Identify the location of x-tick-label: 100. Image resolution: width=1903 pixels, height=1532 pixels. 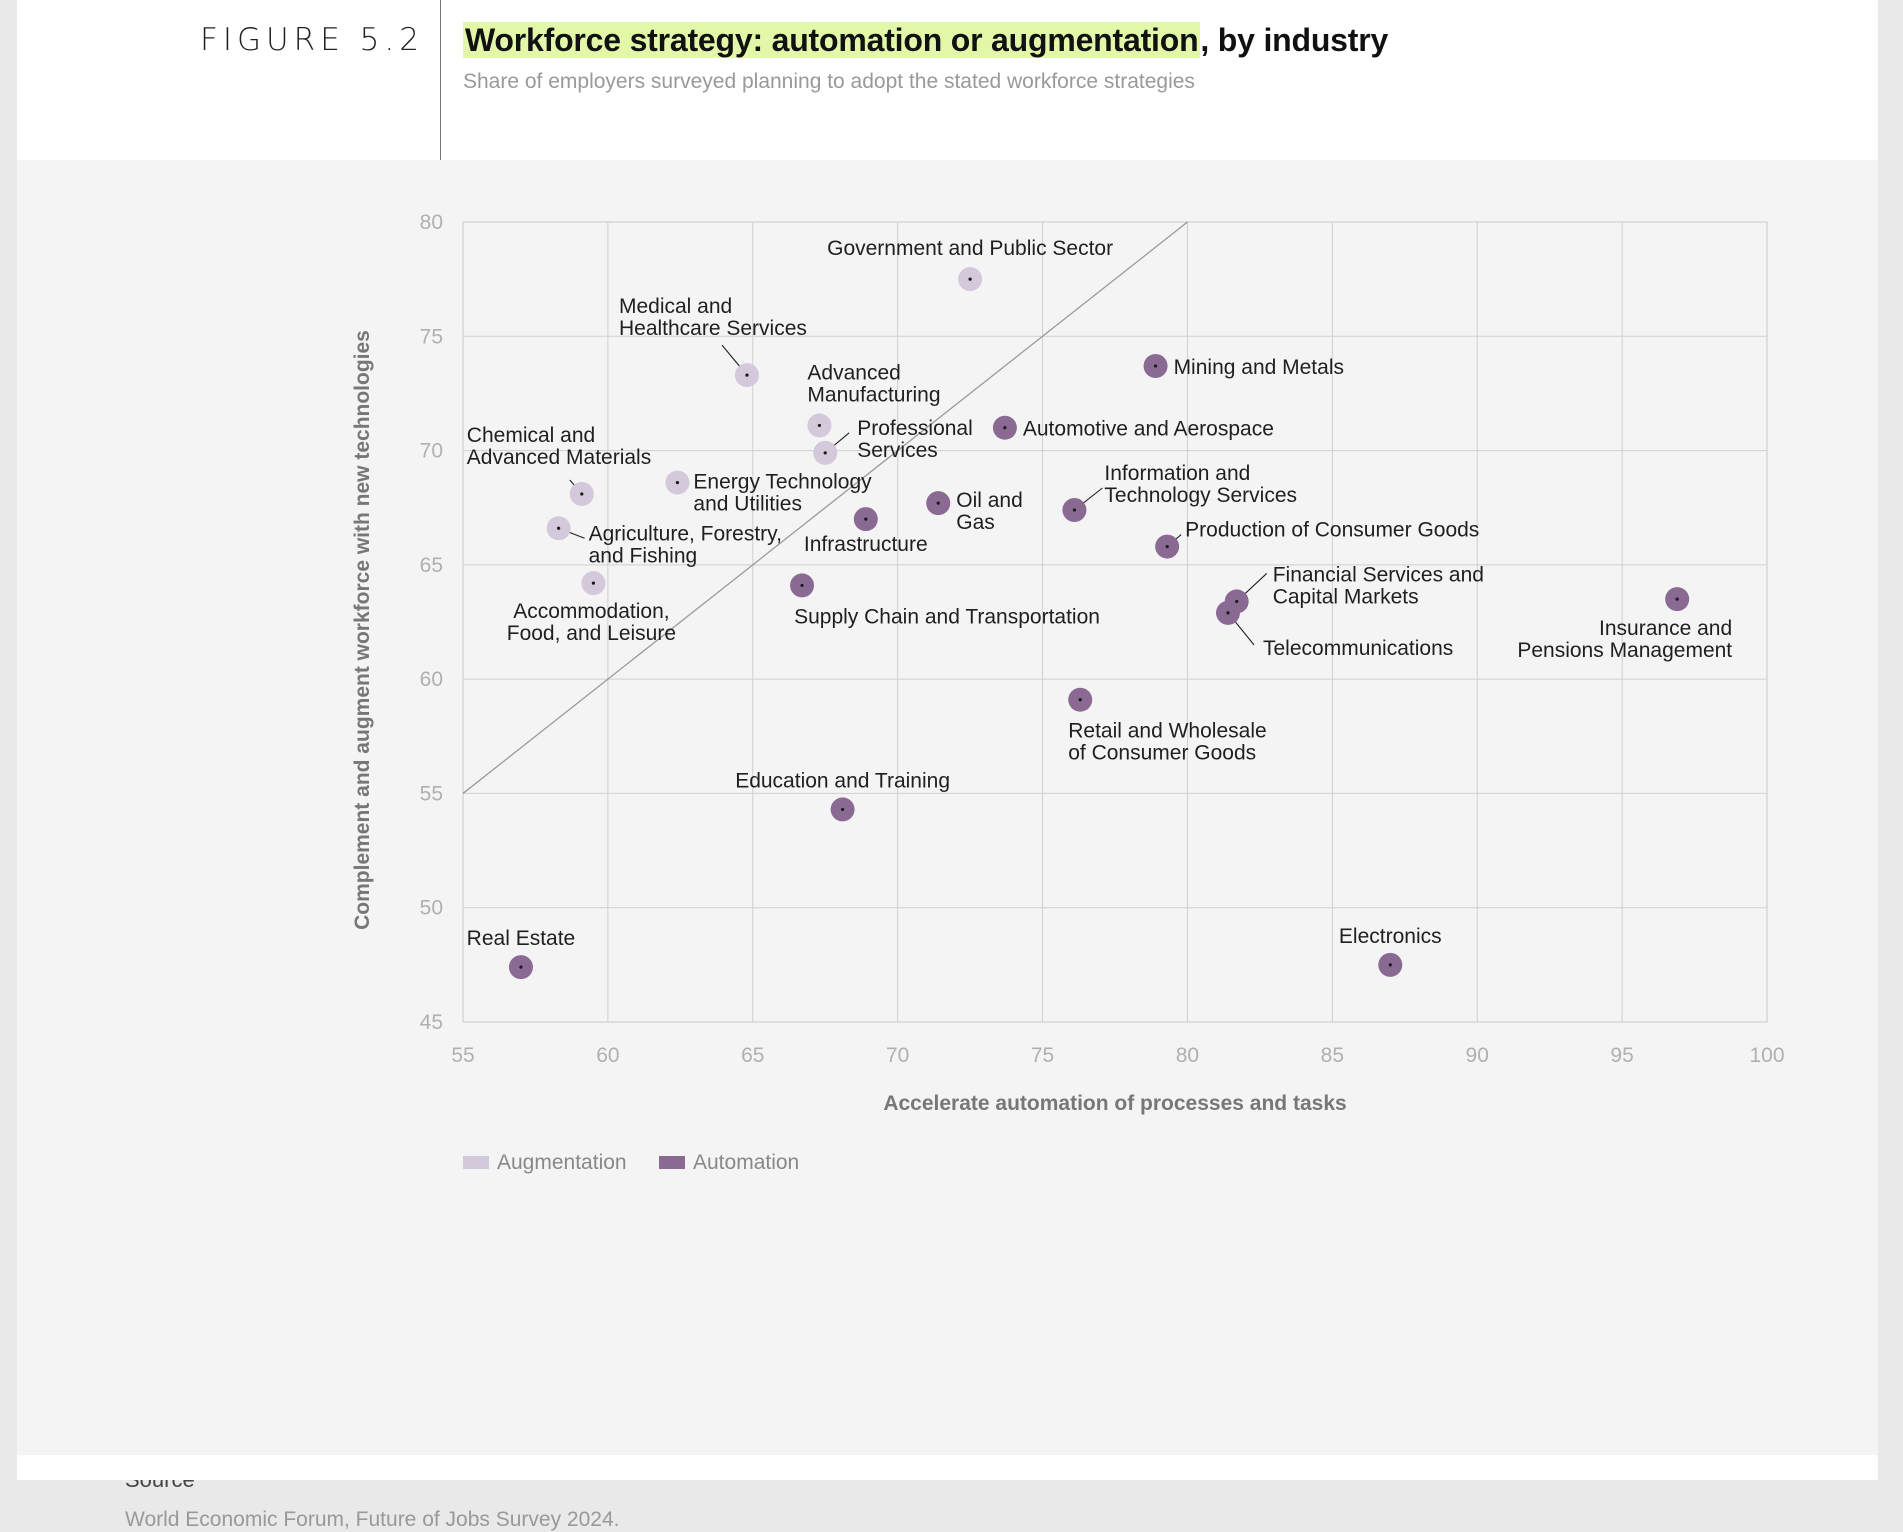
(1766, 1055).